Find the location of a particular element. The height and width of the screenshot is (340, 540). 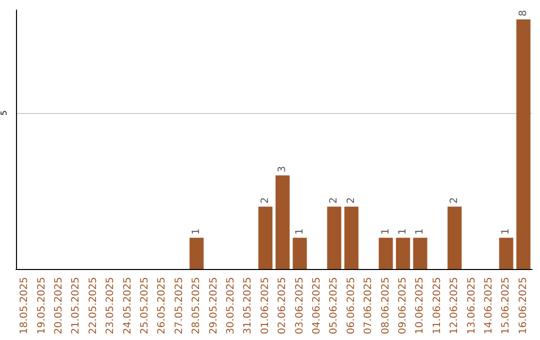

x-tick-label: 18.05.2025 is located at coordinates (24, 305).